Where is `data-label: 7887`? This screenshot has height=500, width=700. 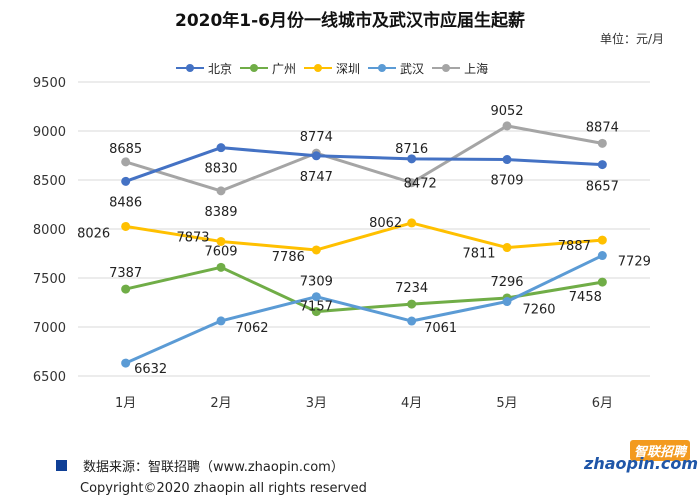 data-label: 7887 is located at coordinates (574, 246).